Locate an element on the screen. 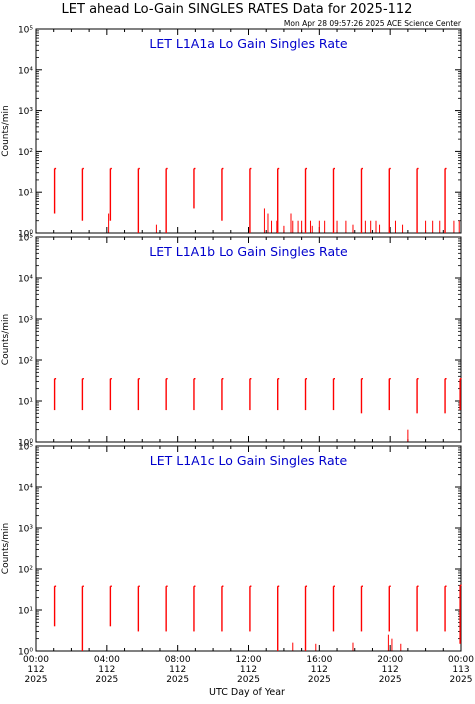 This screenshot has height=704, width=475. x-tick-label-time: 16:00 is located at coordinates (319, 660).